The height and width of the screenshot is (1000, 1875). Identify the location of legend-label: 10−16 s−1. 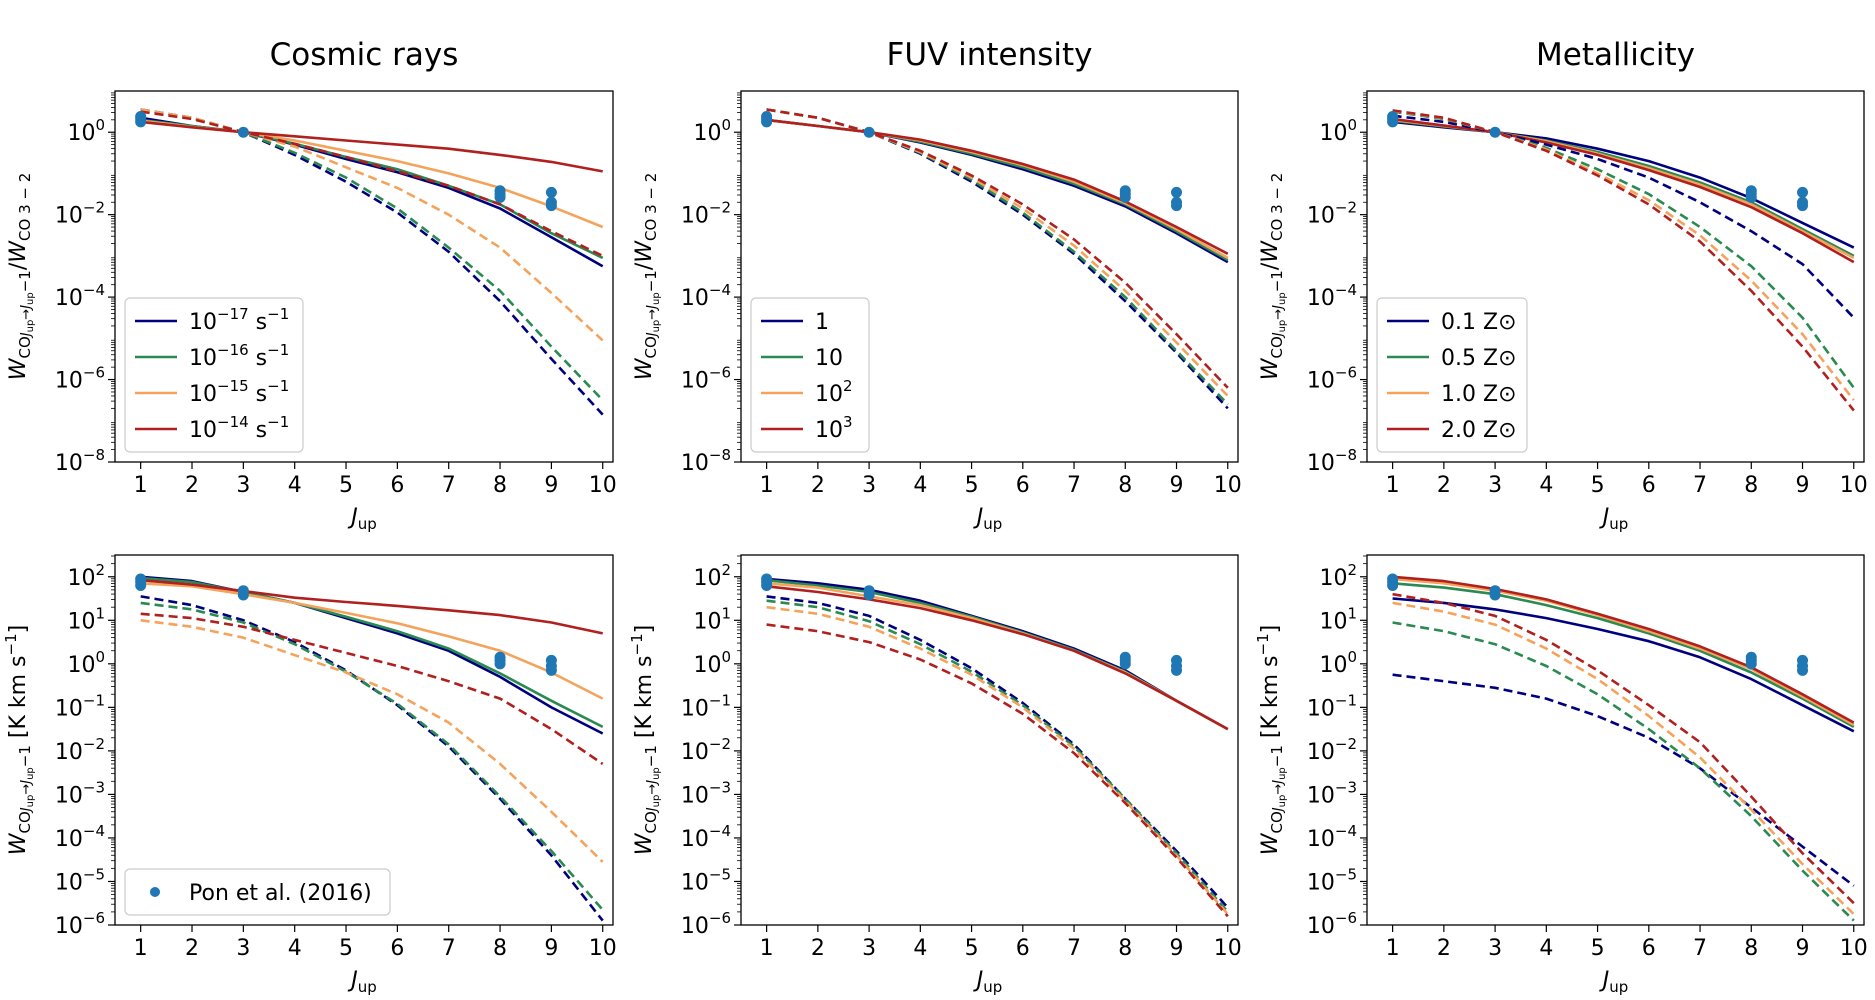
(239, 356).